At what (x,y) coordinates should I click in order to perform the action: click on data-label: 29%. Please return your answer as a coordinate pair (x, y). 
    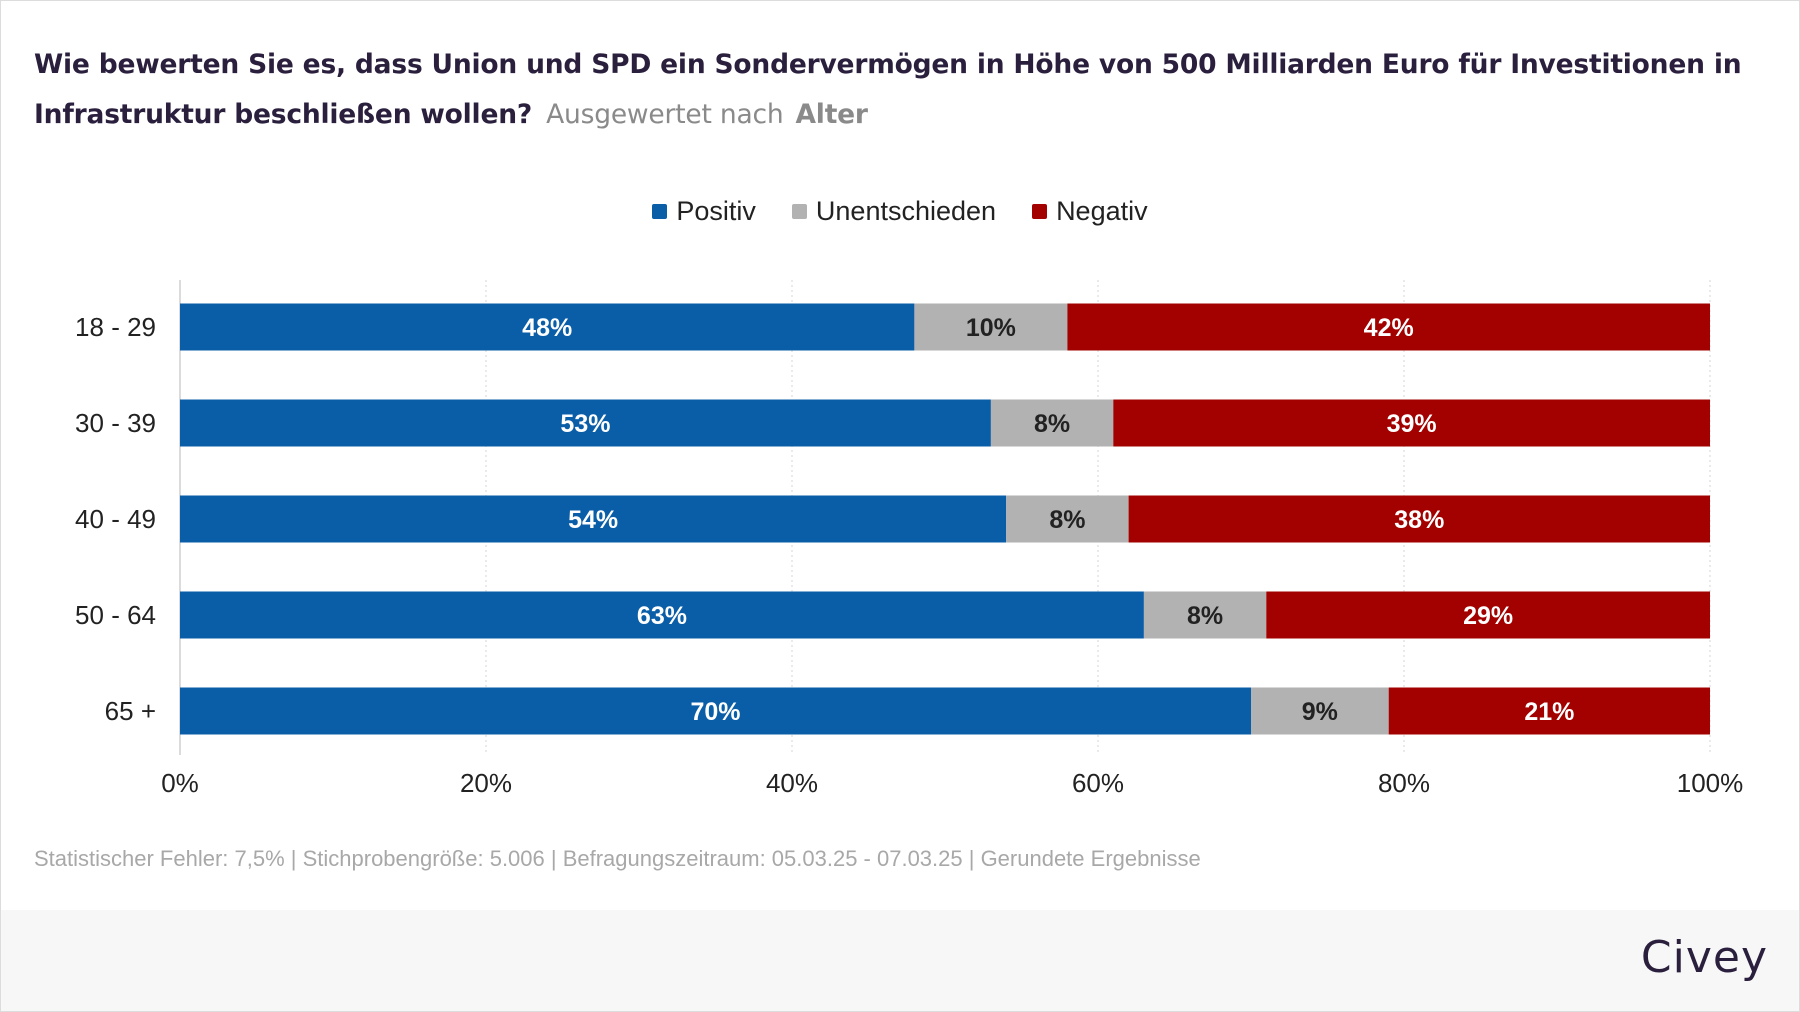
    Looking at the image, I should click on (1488, 616).